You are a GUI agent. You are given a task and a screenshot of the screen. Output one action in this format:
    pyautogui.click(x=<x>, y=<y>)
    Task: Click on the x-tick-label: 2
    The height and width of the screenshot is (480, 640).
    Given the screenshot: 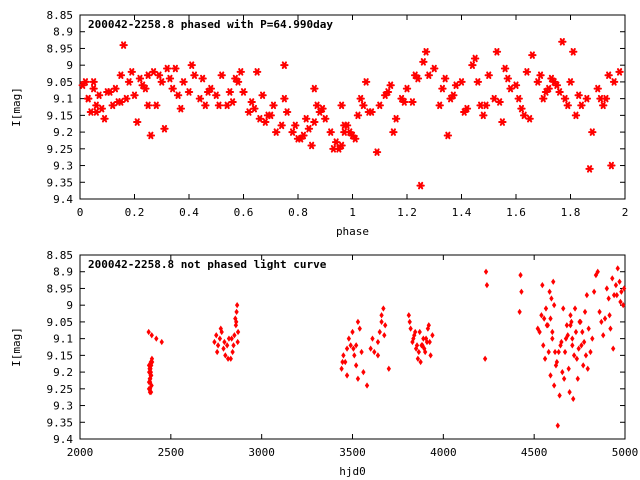 What is the action you would take?
    pyautogui.click(x=625, y=212)
    